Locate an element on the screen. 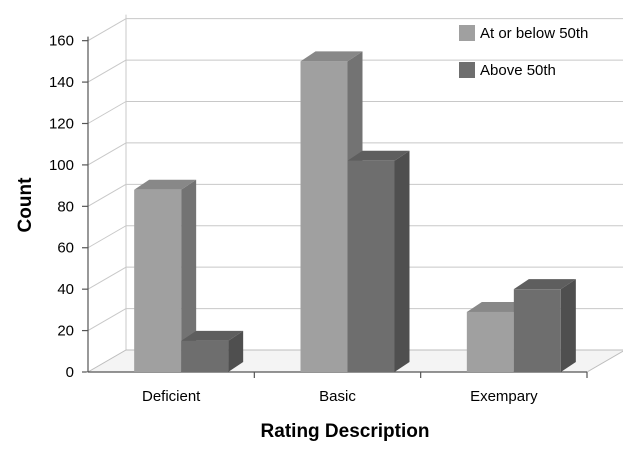  x-tick-label: Deficient is located at coordinates (171, 396).